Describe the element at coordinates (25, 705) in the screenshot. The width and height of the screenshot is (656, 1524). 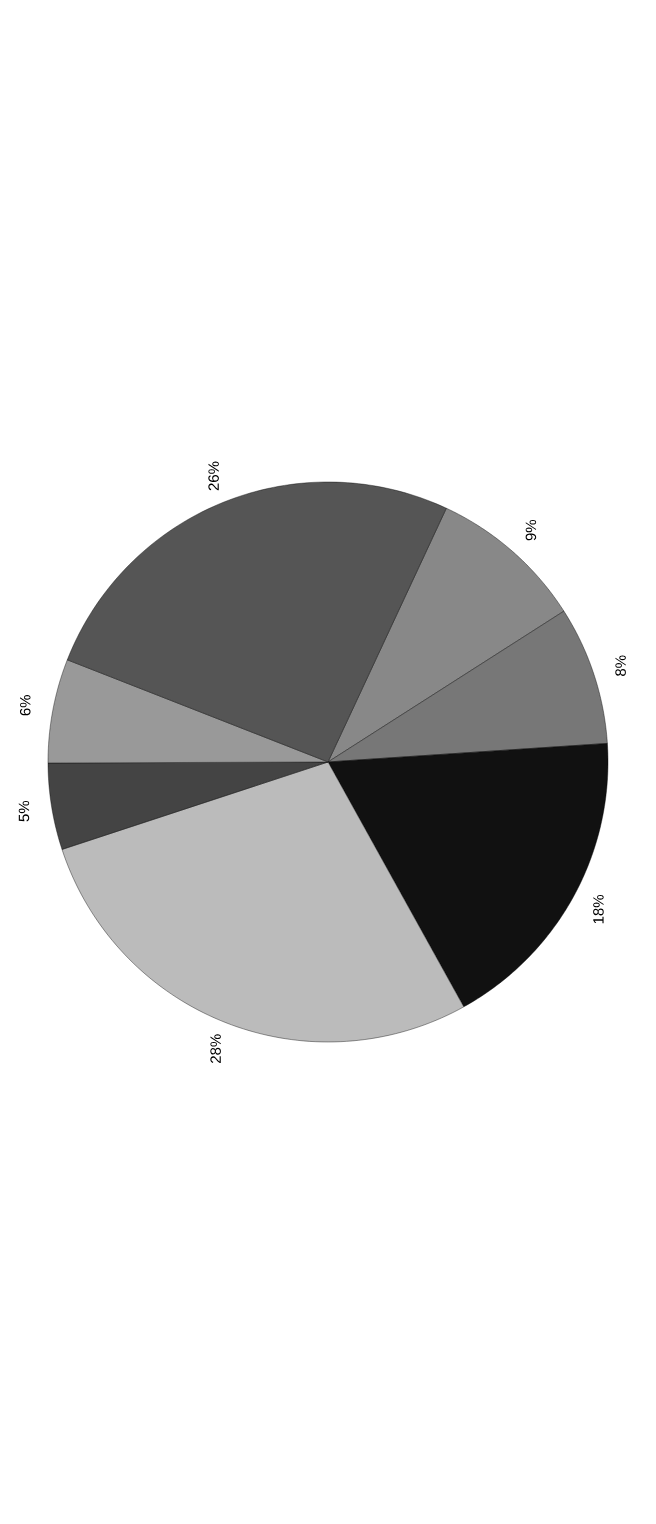
I see `data-label: 6%` at that location.